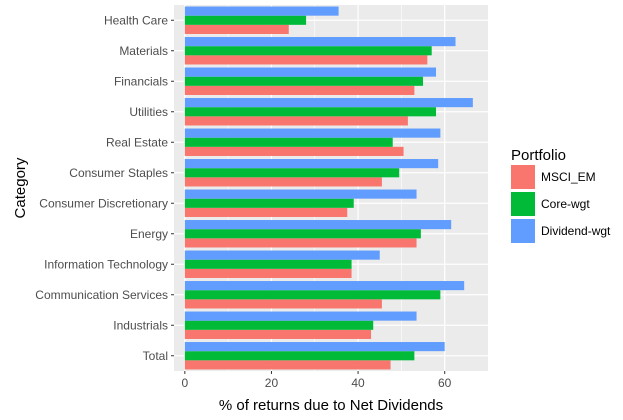  I want to click on y-tick-label: Communication Services, so click(101, 295).